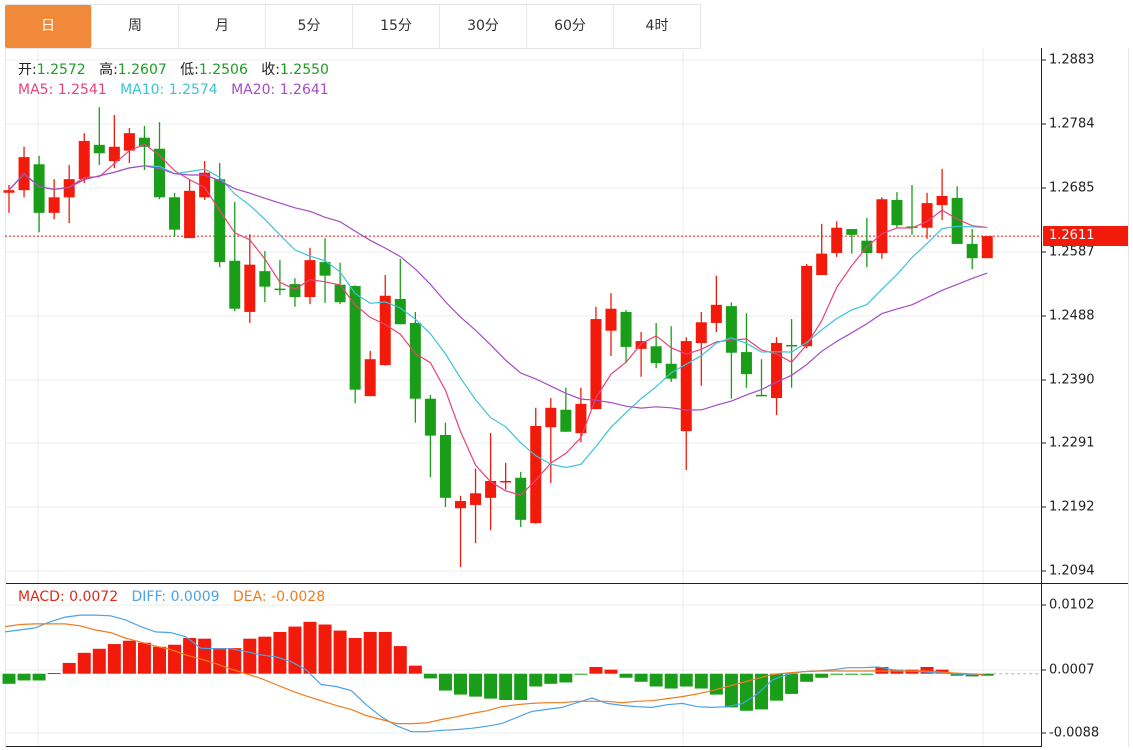 The height and width of the screenshot is (750, 1133). What do you see at coordinates (657, 26) in the screenshot?
I see `tab-4hour: 4时` at bounding box center [657, 26].